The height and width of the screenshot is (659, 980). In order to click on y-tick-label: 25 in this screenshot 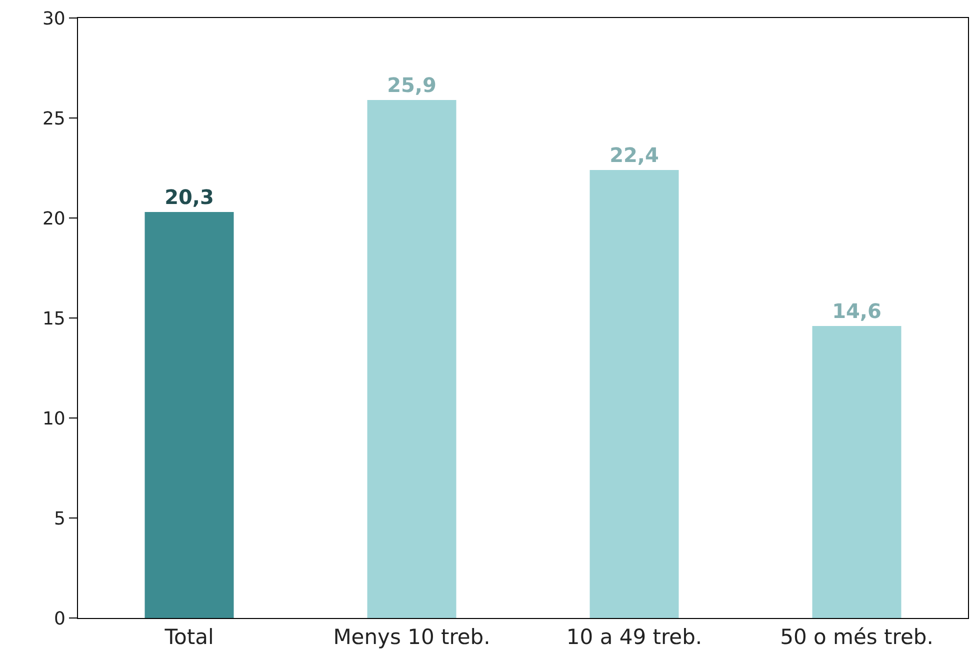, I will do `click(54, 119)`.